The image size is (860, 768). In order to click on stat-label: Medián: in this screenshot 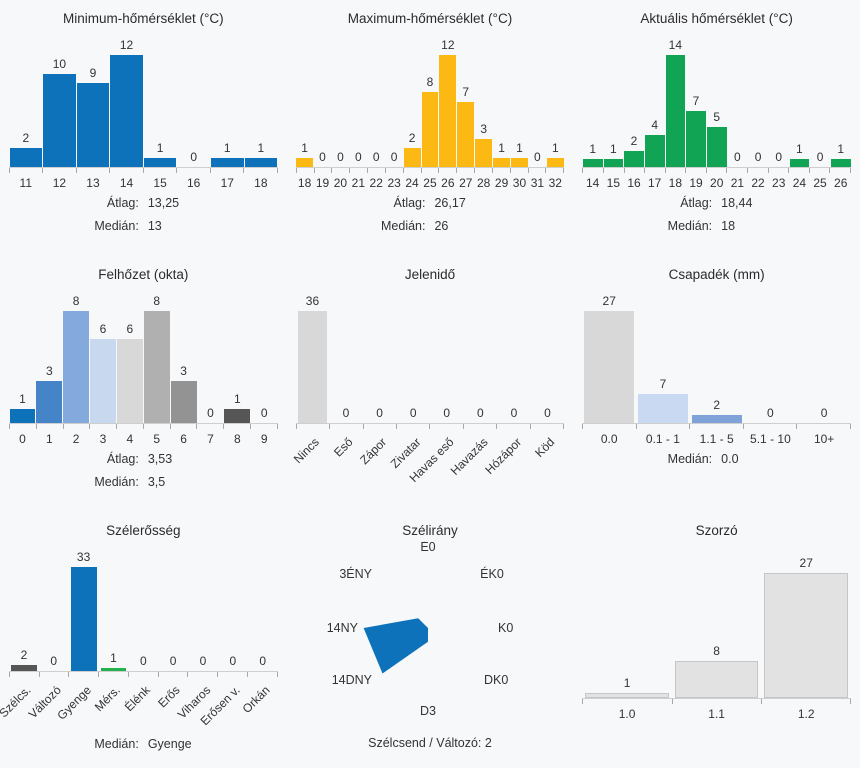, I will do `click(403, 226)`.